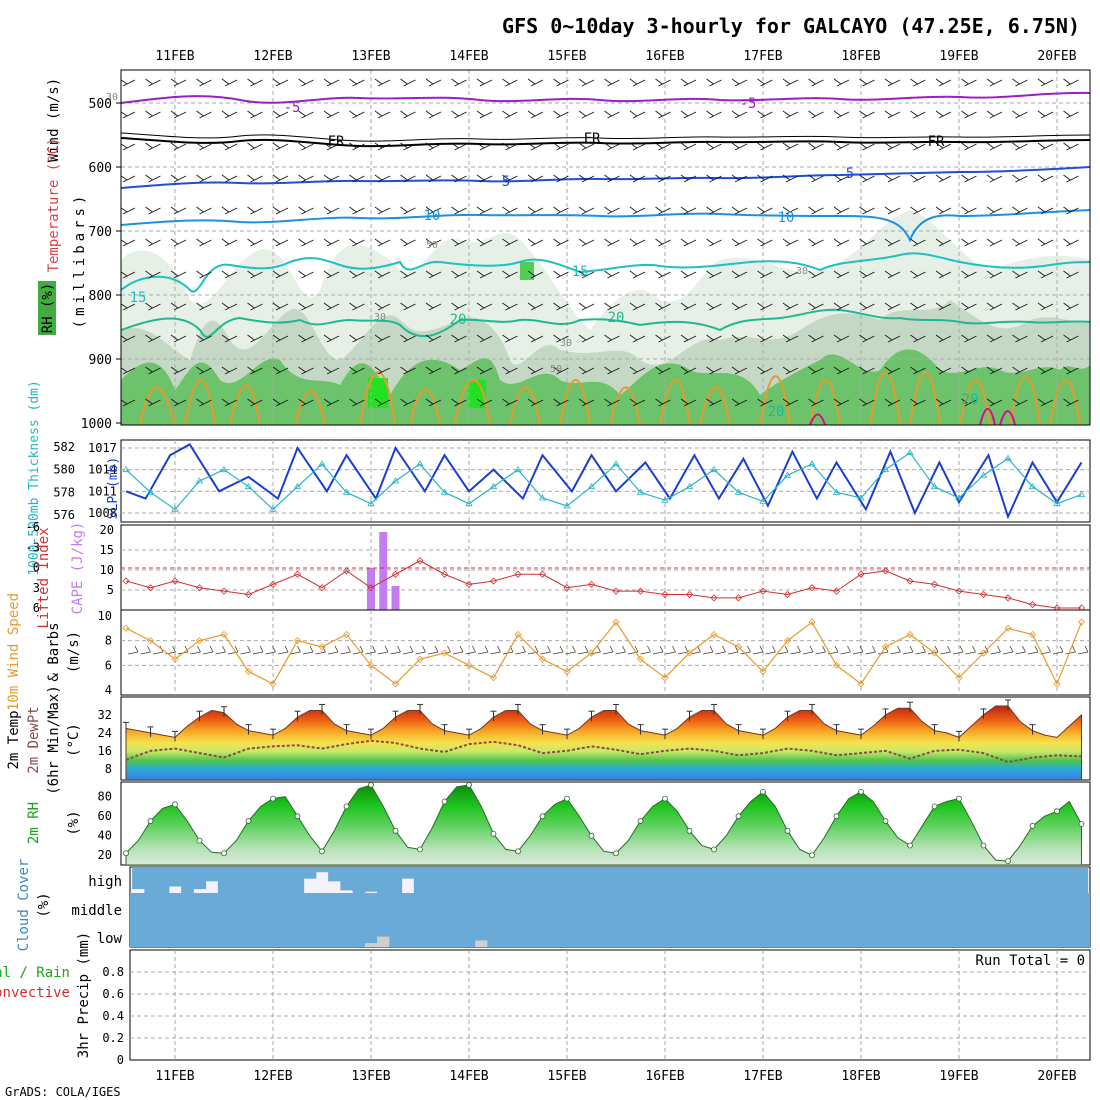  What do you see at coordinates (664, 56) in the screenshot?
I see `date-label-top: 16FEB` at bounding box center [664, 56].